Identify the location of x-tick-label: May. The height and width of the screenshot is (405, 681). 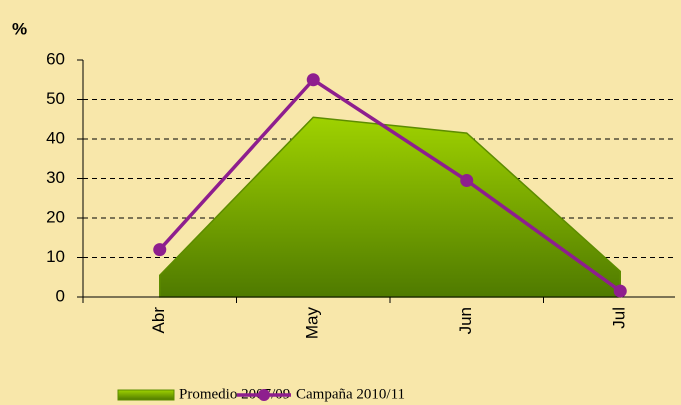
(312, 323).